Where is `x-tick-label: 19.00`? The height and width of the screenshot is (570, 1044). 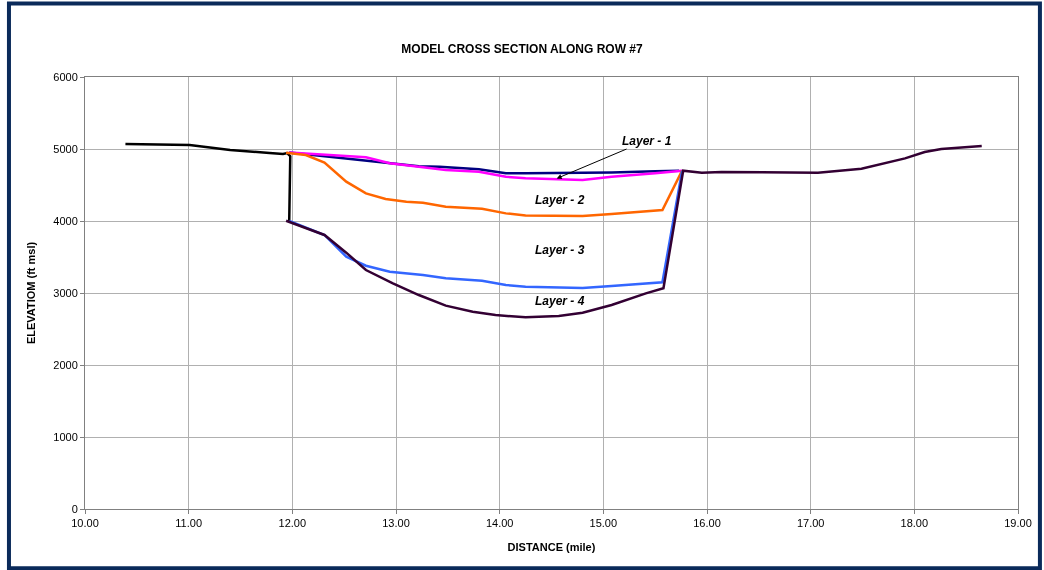 x-tick-label: 19.00 is located at coordinates (1018, 523).